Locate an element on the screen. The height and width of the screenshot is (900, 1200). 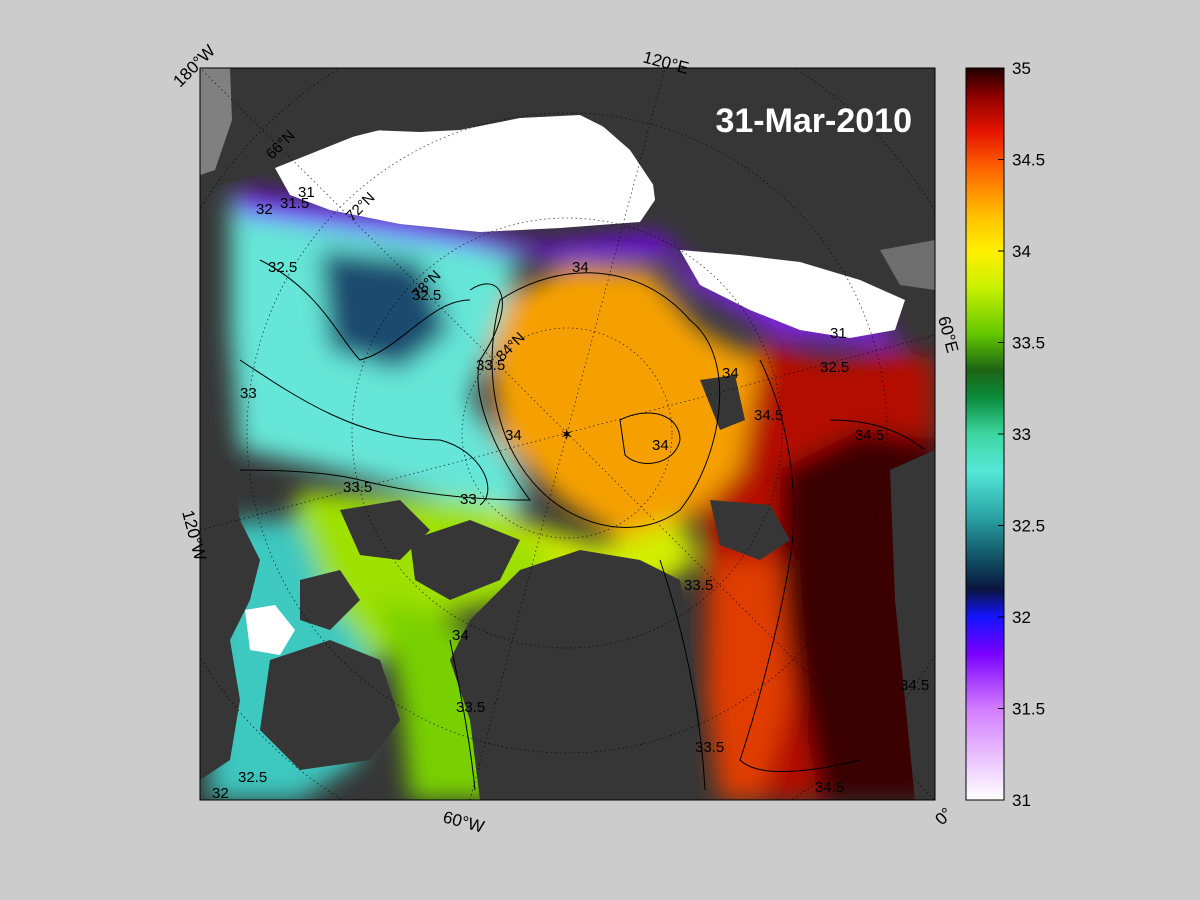
colorbar-tick-label: 34 is located at coordinates (1021, 251).